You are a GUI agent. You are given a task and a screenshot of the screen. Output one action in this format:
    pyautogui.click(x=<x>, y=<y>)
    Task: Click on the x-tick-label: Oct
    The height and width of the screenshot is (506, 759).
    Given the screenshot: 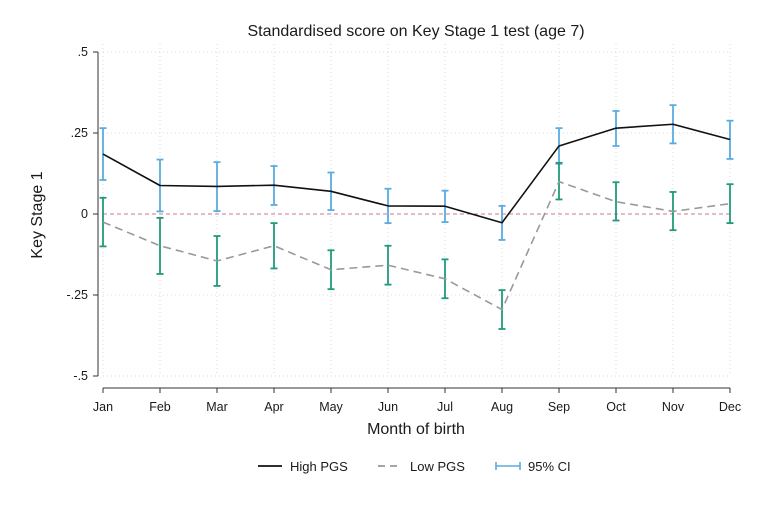 What is the action you would take?
    pyautogui.click(x=616, y=407)
    